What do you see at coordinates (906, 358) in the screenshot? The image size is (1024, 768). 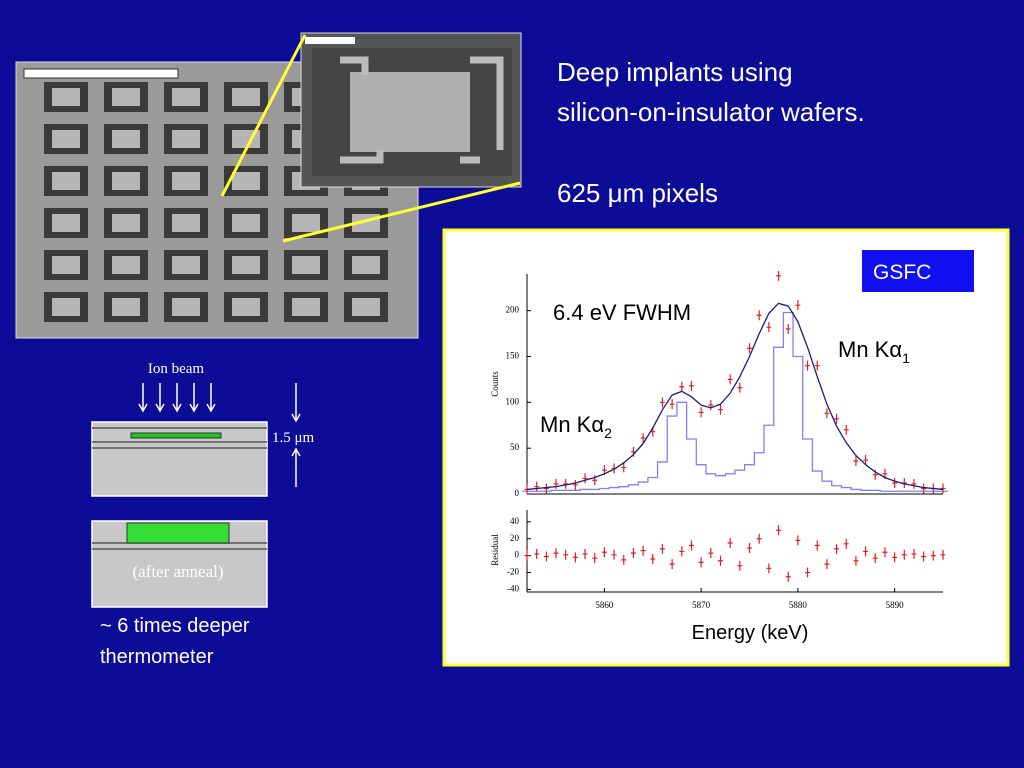 I see `peak-label-sub: 1` at bounding box center [906, 358].